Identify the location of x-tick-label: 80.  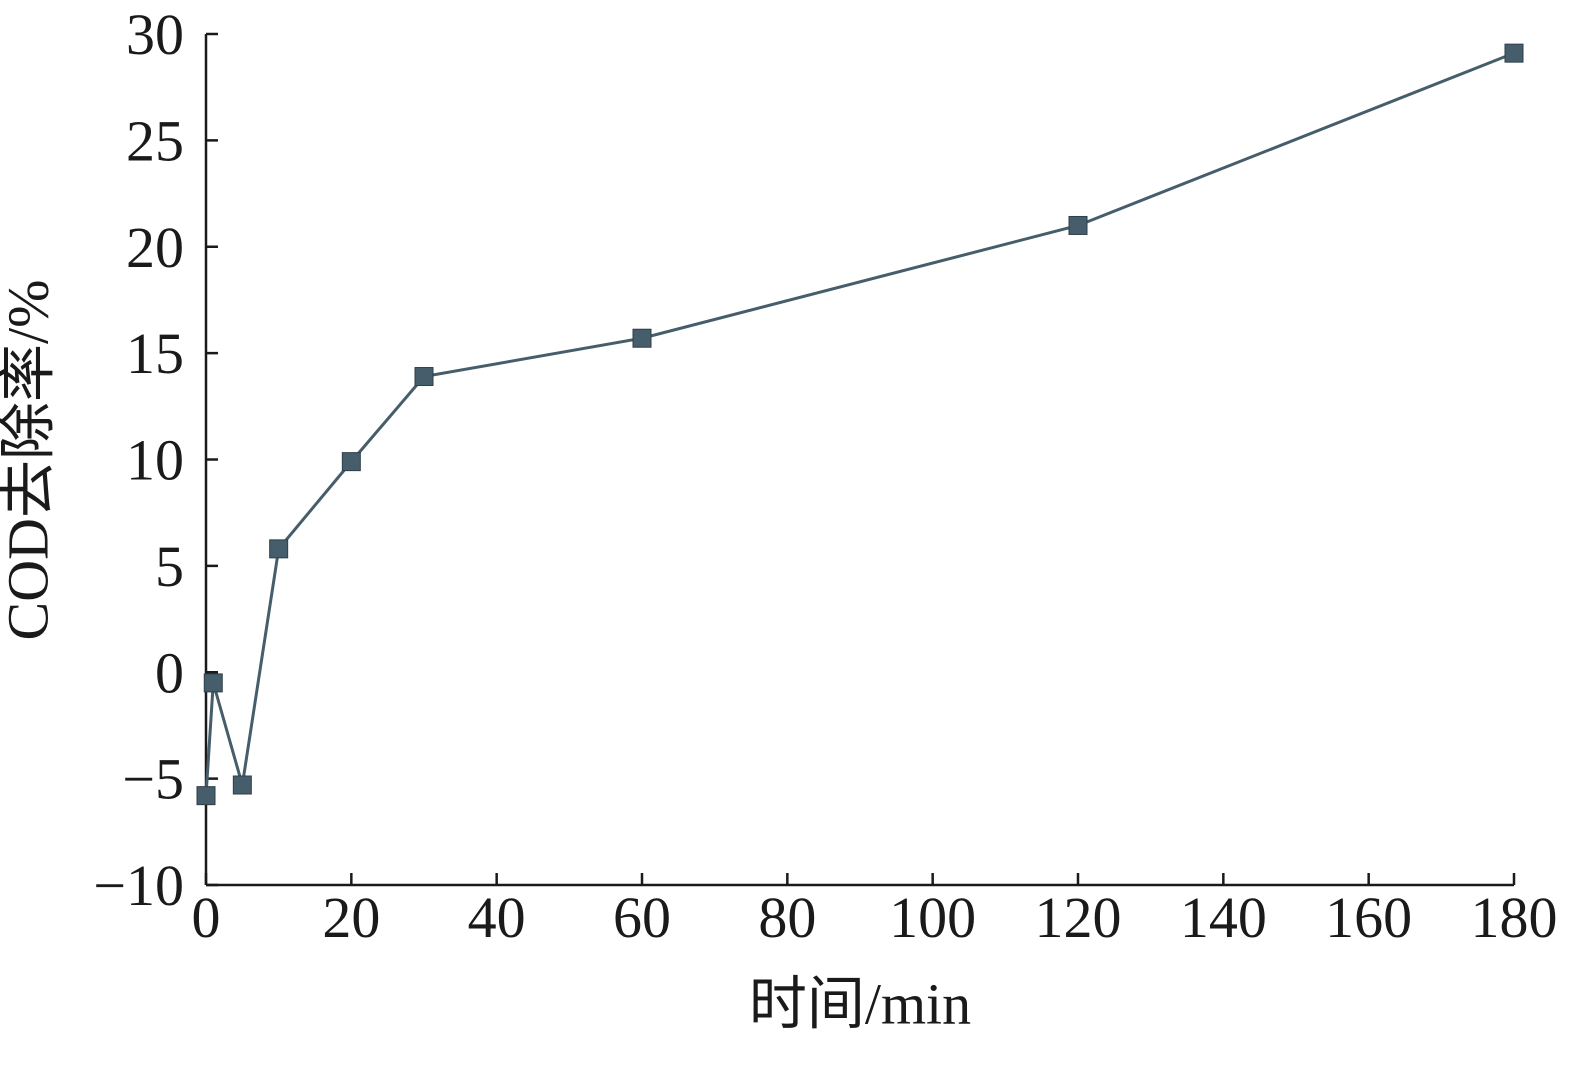
(787, 917).